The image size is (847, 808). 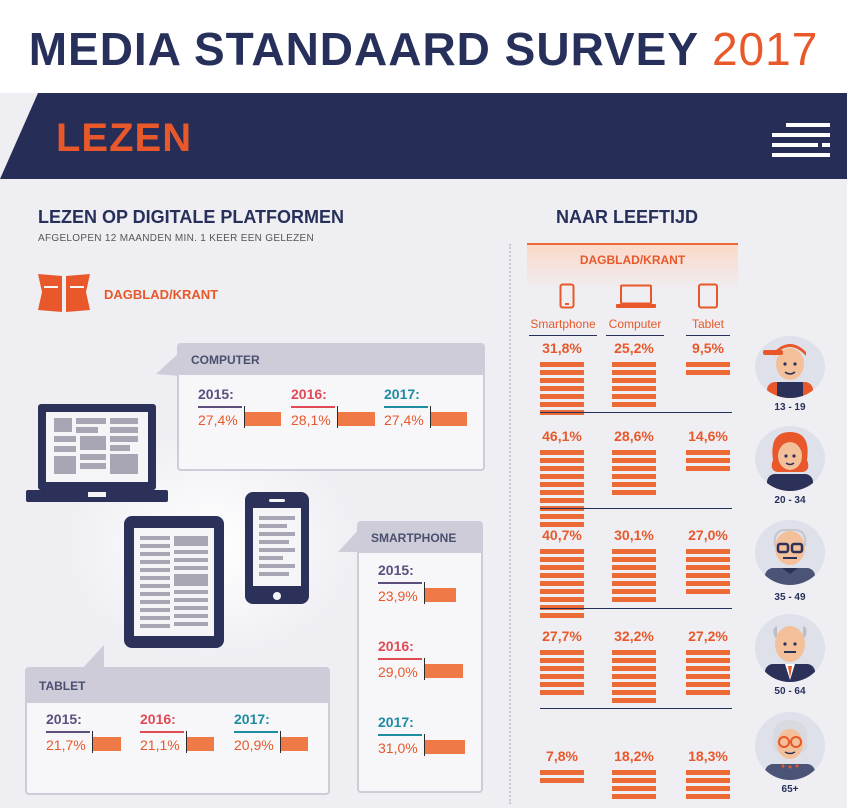 I want to click on newspaper-icon, so click(x=64, y=293).